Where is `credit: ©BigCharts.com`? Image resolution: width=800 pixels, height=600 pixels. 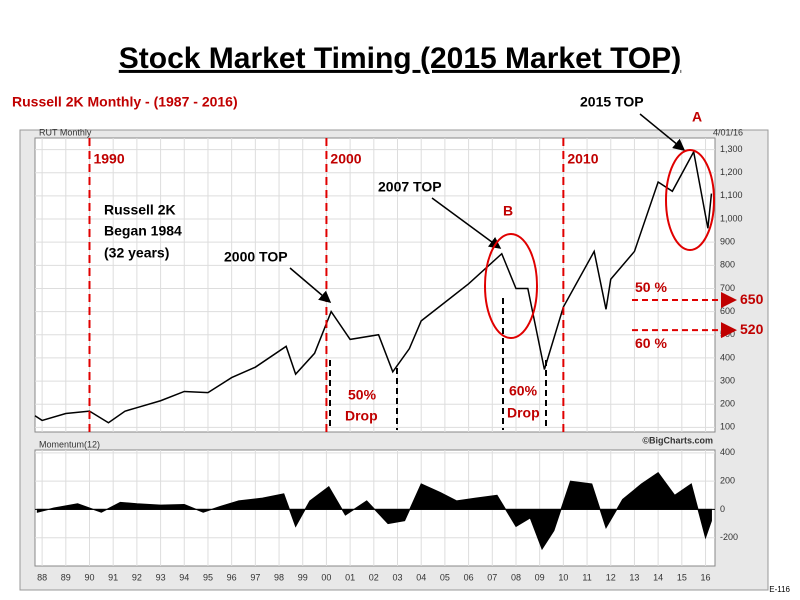
credit: ©BigCharts.com is located at coordinates (677, 440).